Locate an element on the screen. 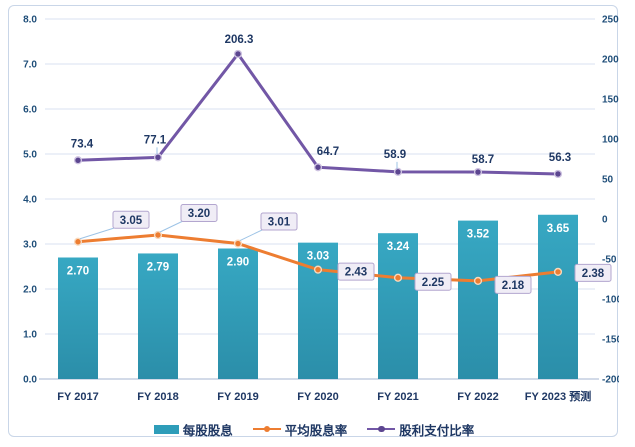  left-axis-tick: 7.0 is located at coordinates (30, 65).